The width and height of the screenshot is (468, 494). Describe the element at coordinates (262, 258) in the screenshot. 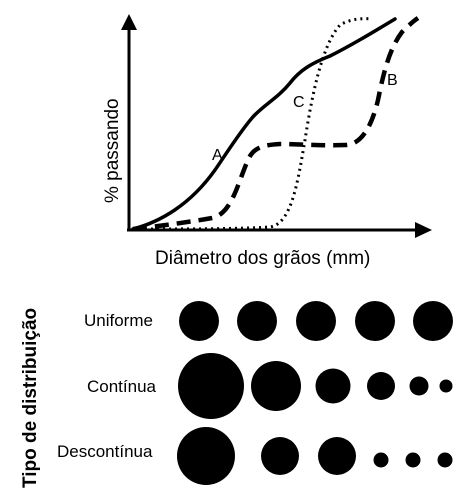

I see `x-axis-title: Diâmetro dos grãos (mm)` at that location.